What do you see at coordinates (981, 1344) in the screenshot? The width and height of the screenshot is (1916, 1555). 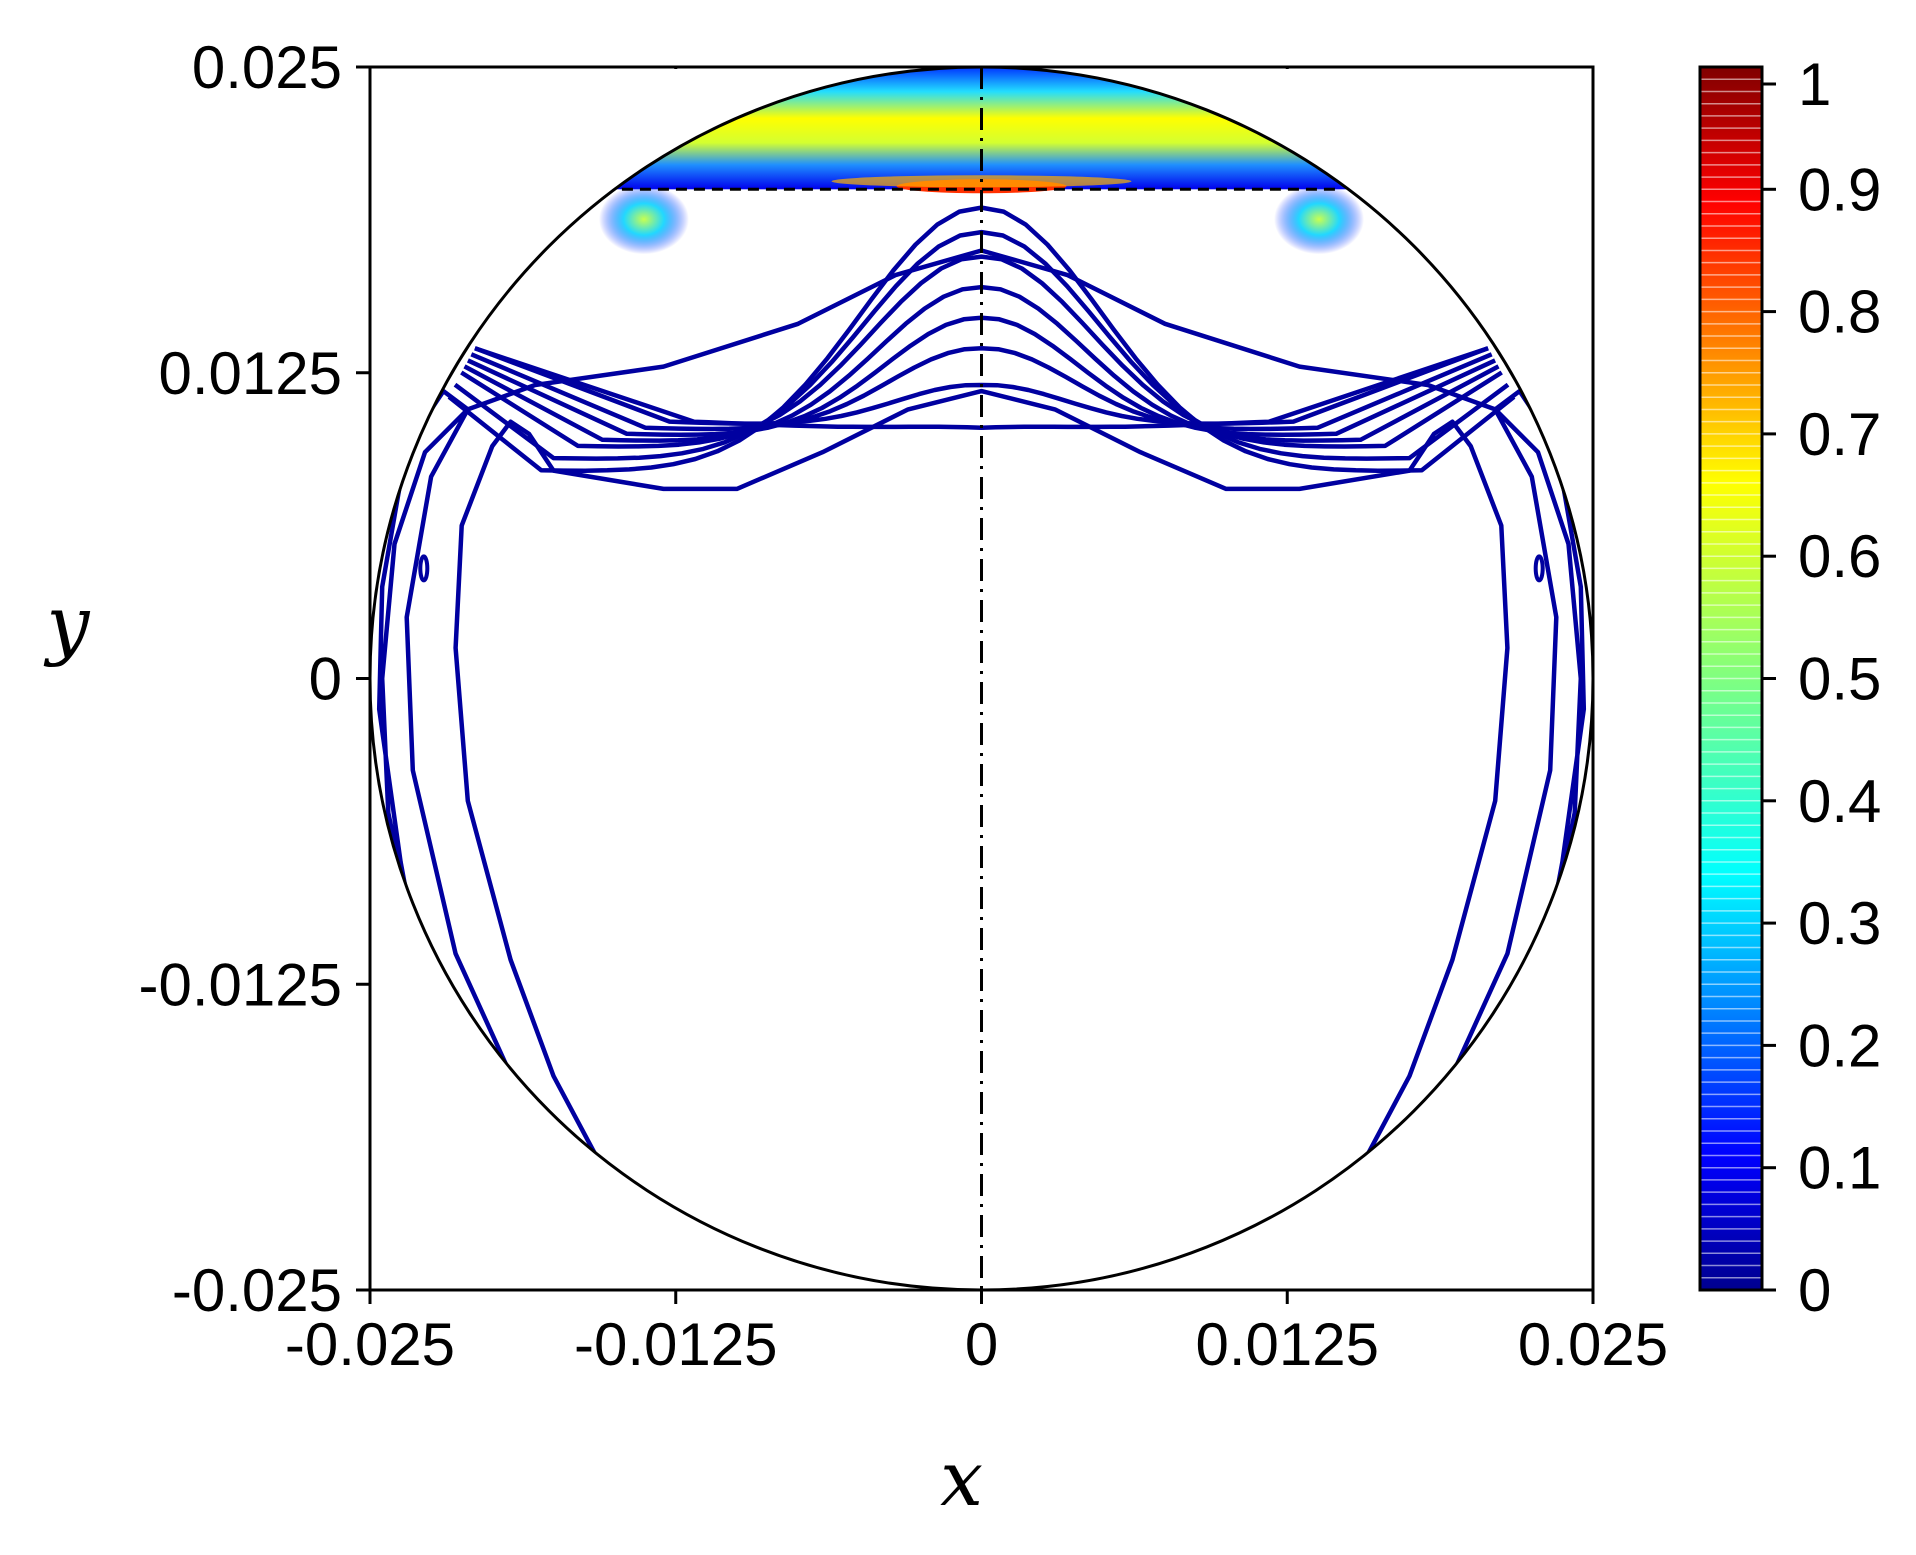 I see `x-tick-label: 0` at bounding box center [981, 1344].